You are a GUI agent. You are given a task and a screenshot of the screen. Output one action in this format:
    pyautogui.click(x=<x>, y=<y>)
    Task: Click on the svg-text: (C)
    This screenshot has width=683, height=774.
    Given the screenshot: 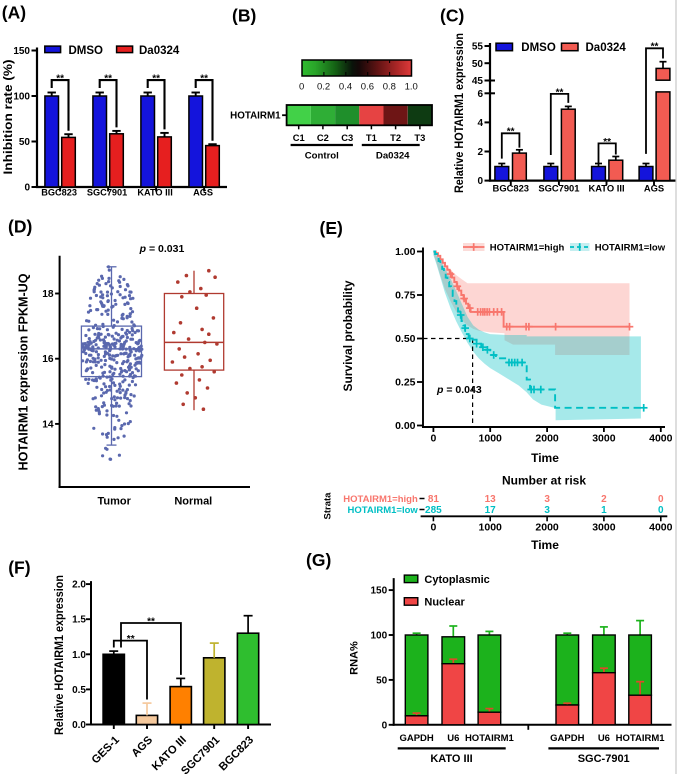 What is the action you would take?
    pyautogui.click(x=452, y=16)
    